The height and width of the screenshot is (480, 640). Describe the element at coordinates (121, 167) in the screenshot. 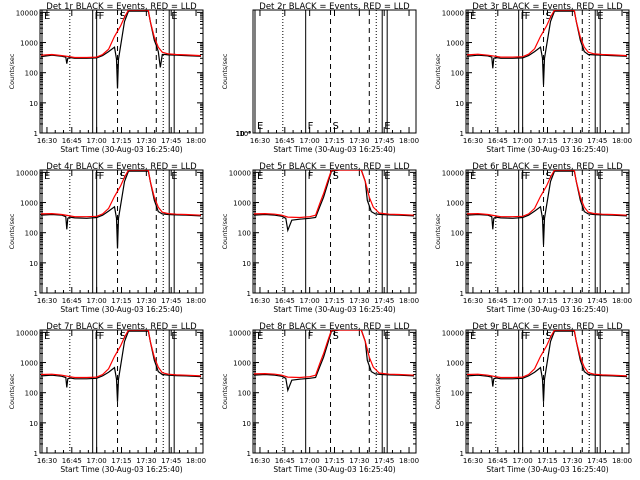

I see `chart-title: Det 4r BLACK = Events, RED = LLD` at that location.